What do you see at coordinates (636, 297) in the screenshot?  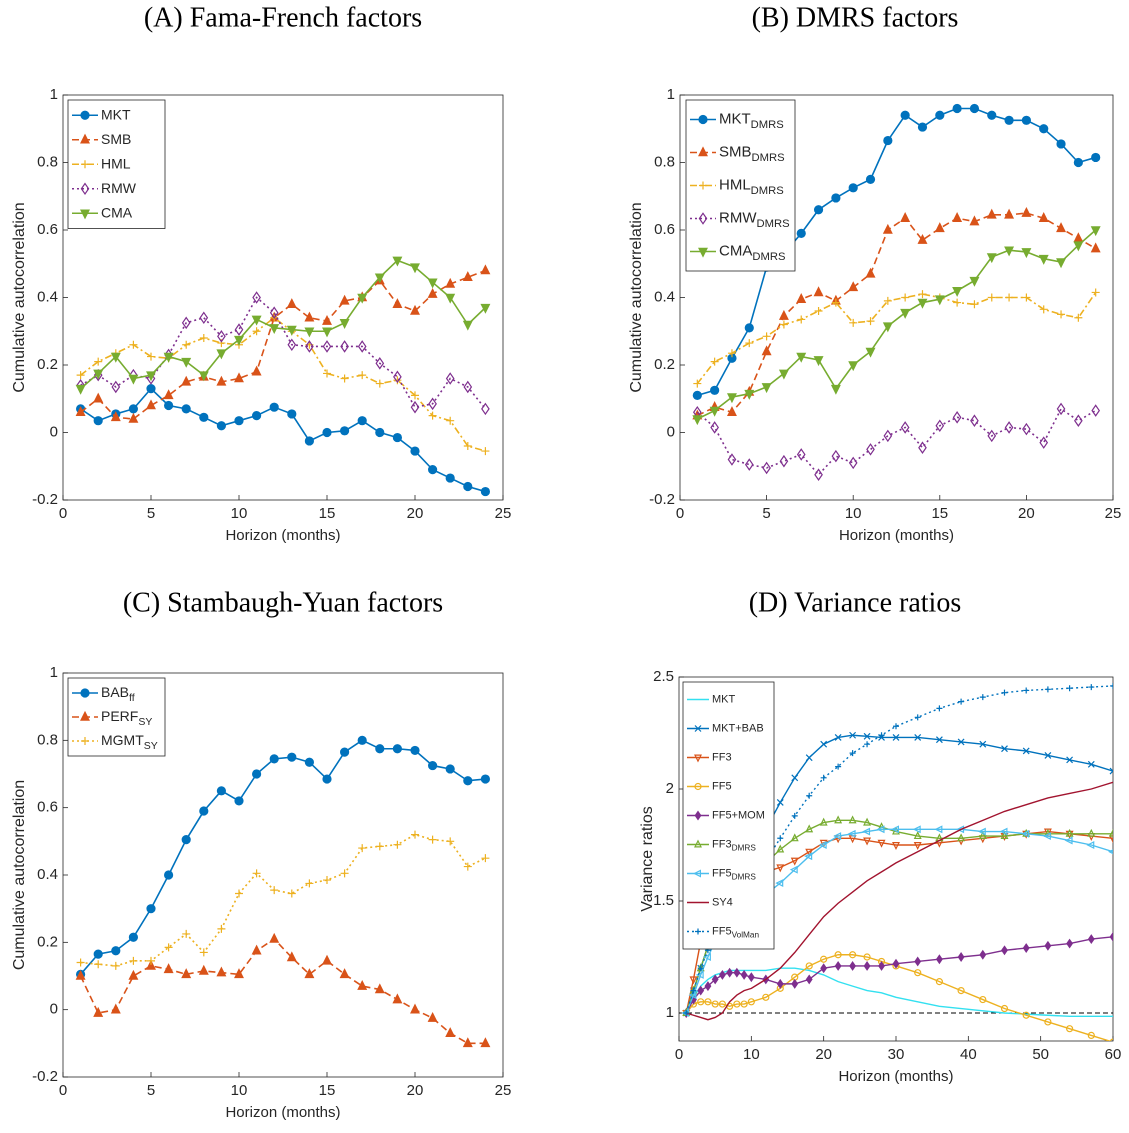 I see `y-axis-label: Cumulative autocorrelation` at bounding box center [636, 297].